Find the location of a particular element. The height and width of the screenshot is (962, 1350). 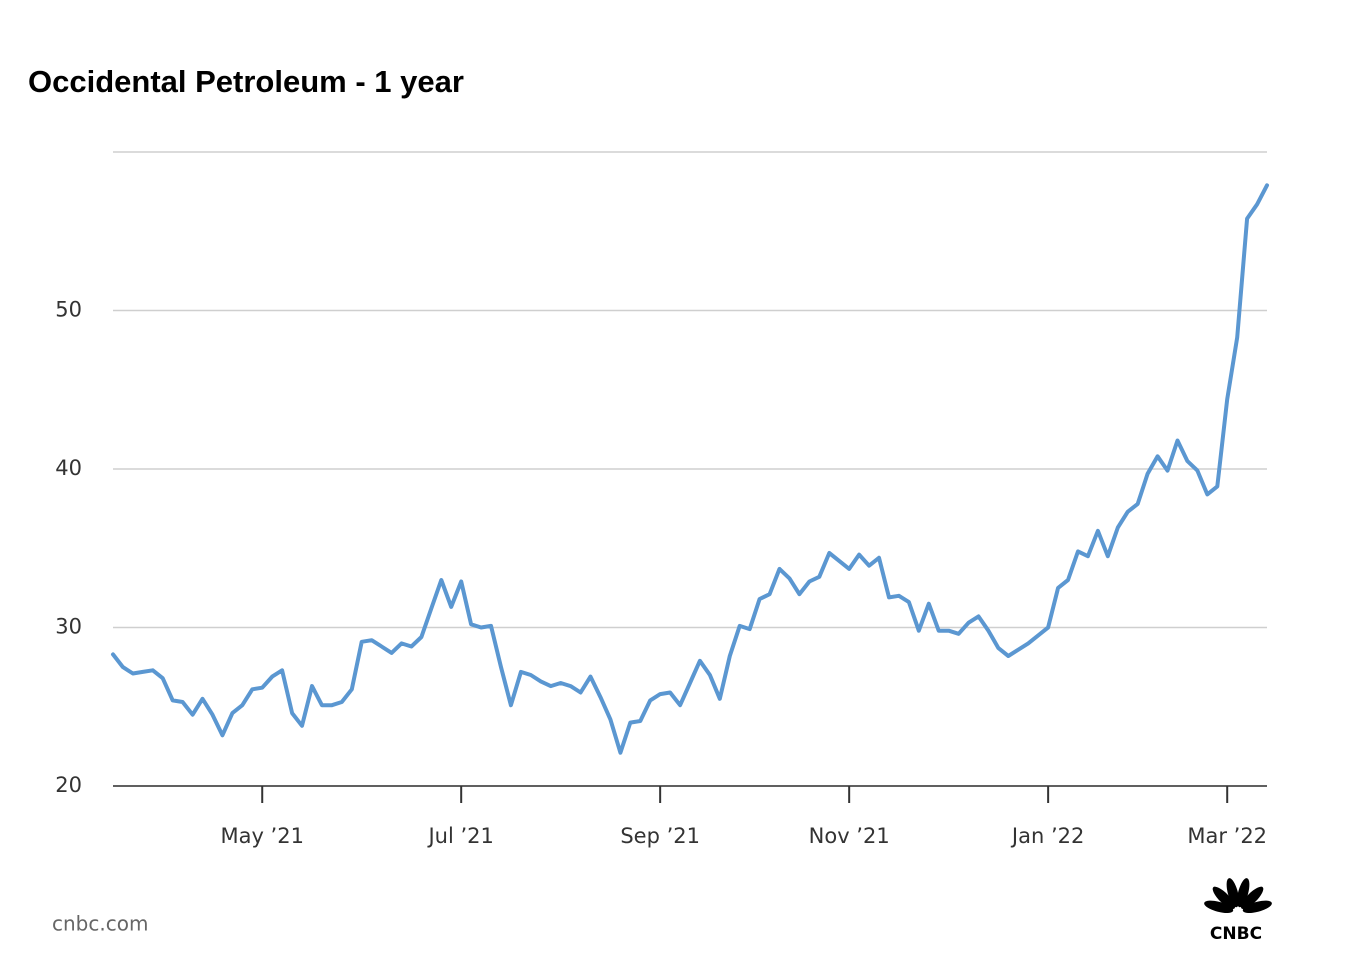

x-tick-label: Jan ’22 is located at coordinates (1047, 836).